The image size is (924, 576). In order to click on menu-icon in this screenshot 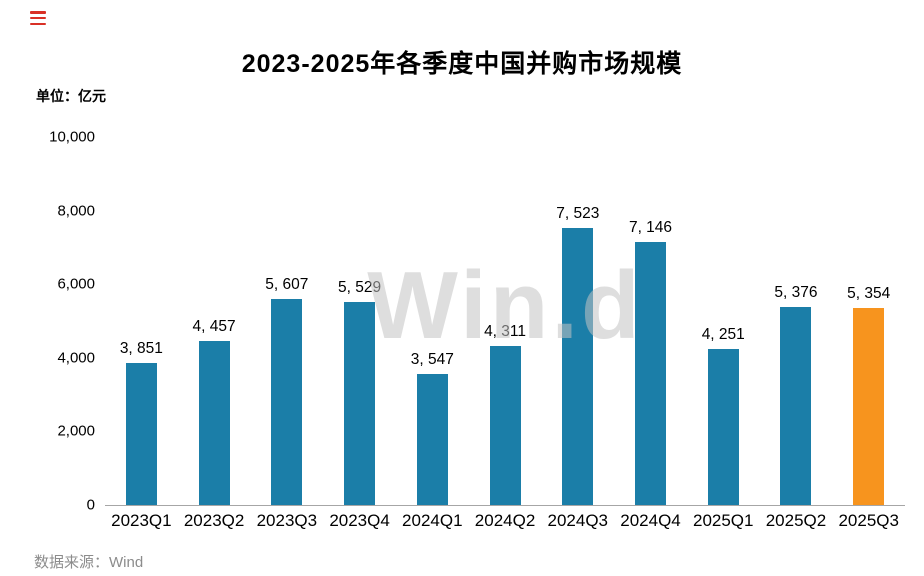, I will do `click(38, 18)`.